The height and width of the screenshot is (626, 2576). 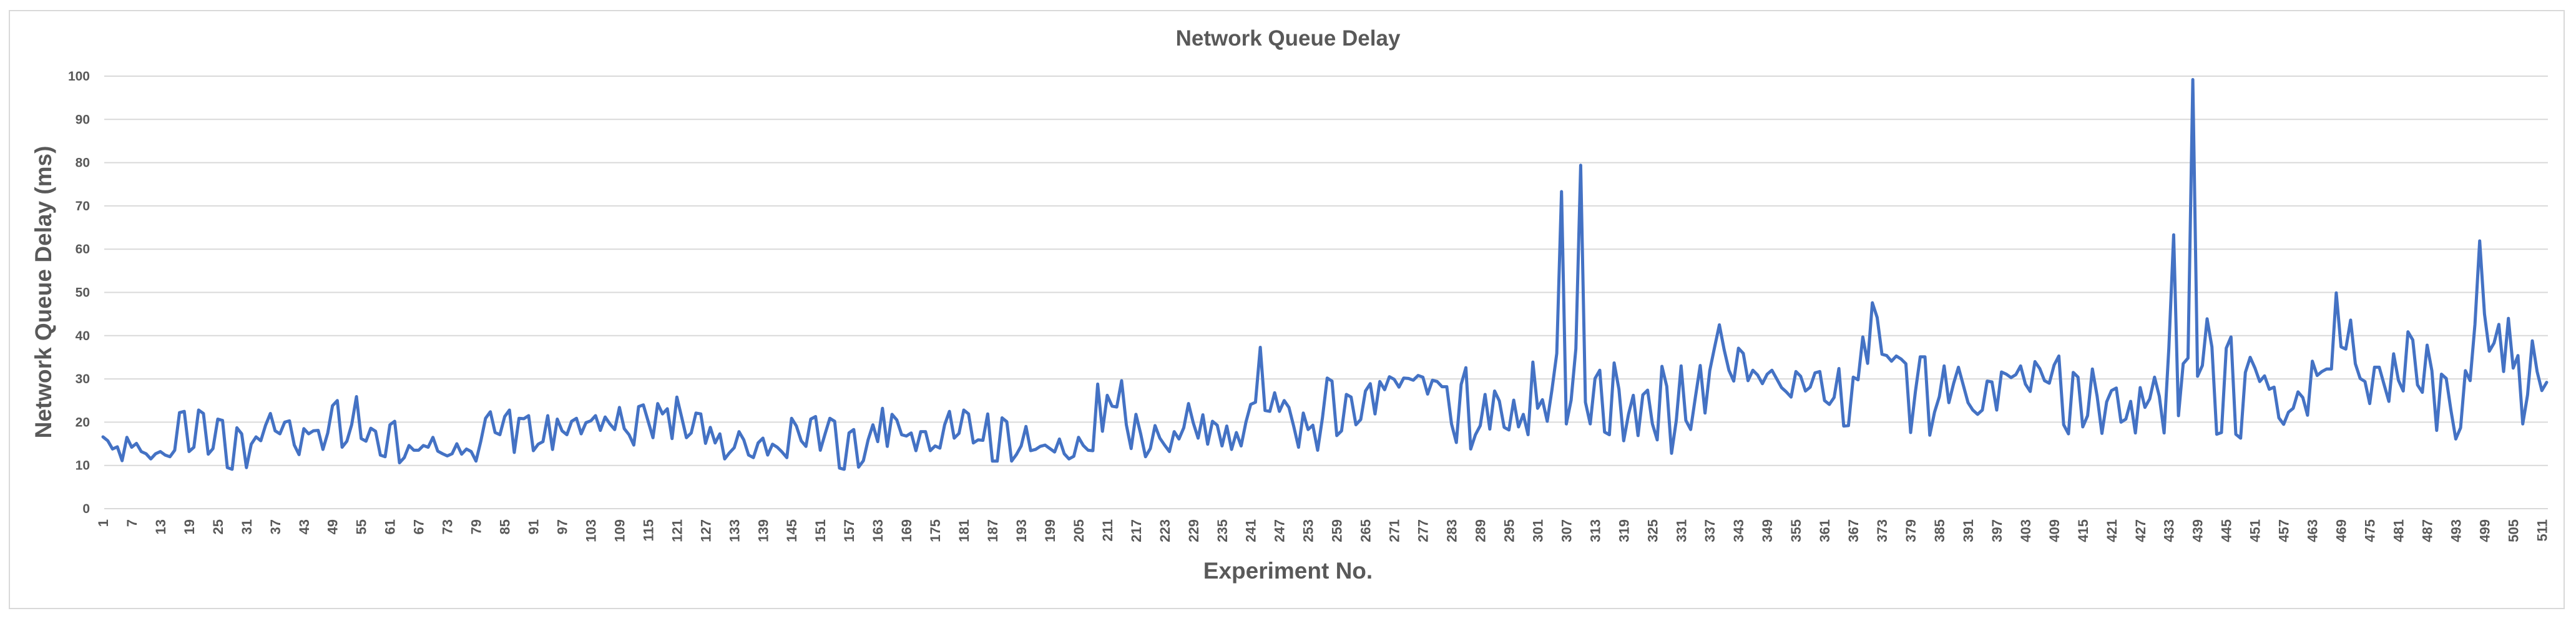 What do you see at coordinates (734, 530) in the screenshot?
I see `x-tick-label: 133` at bounding box center [734, 530].